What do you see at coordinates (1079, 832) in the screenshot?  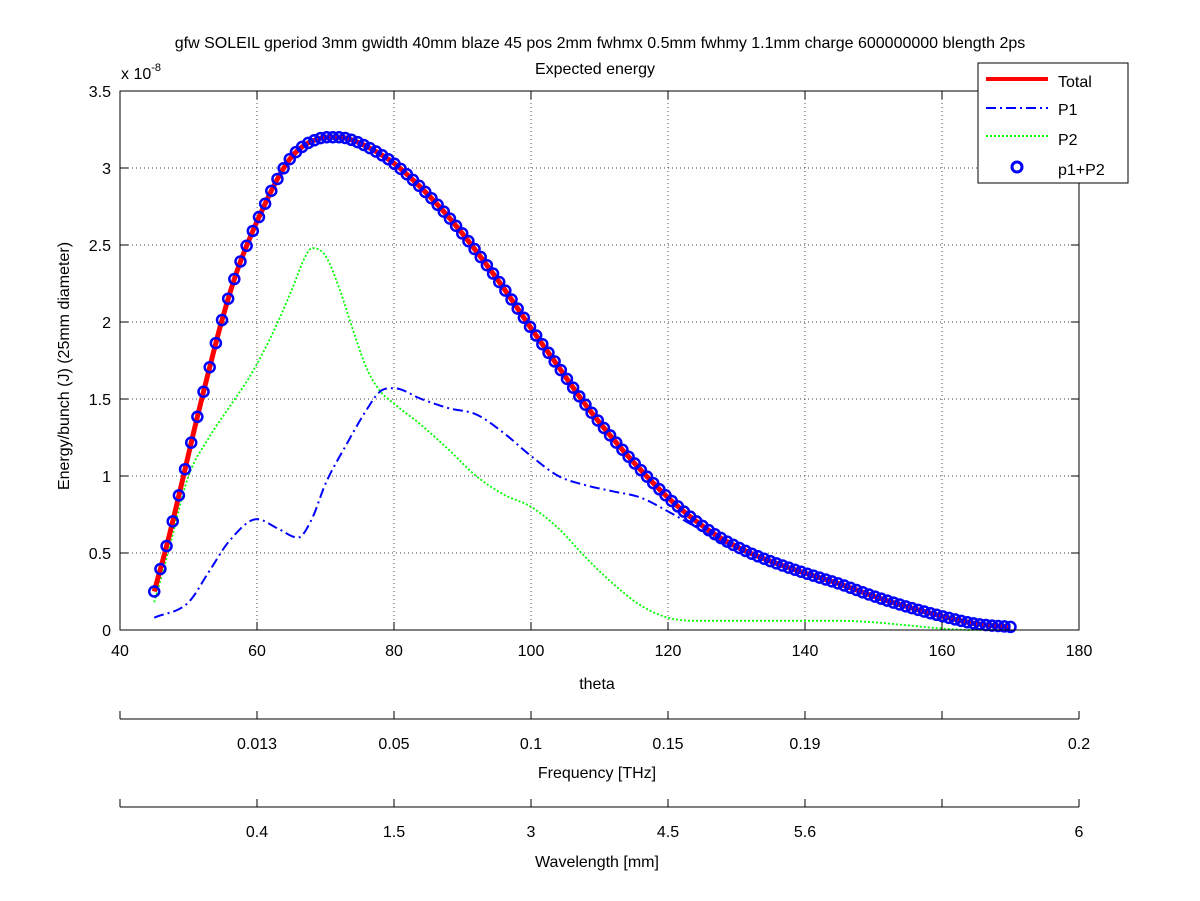 I see `wavelength-tick-label: 6` at bounding box center [1079, 832].